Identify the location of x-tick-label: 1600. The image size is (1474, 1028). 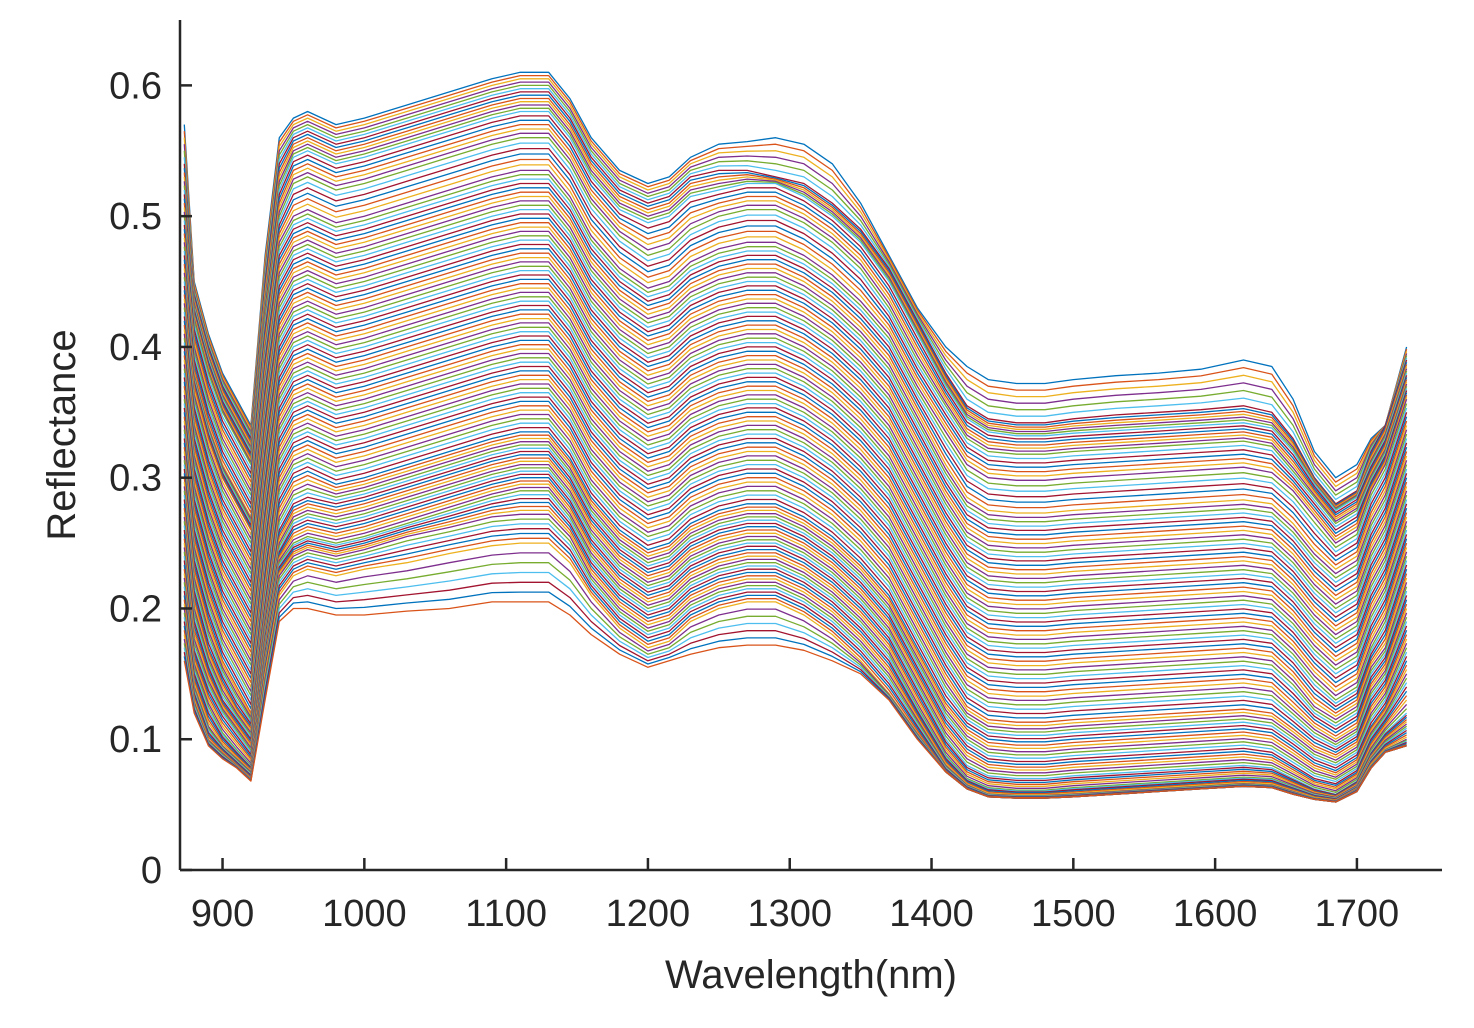
(1215, 914).